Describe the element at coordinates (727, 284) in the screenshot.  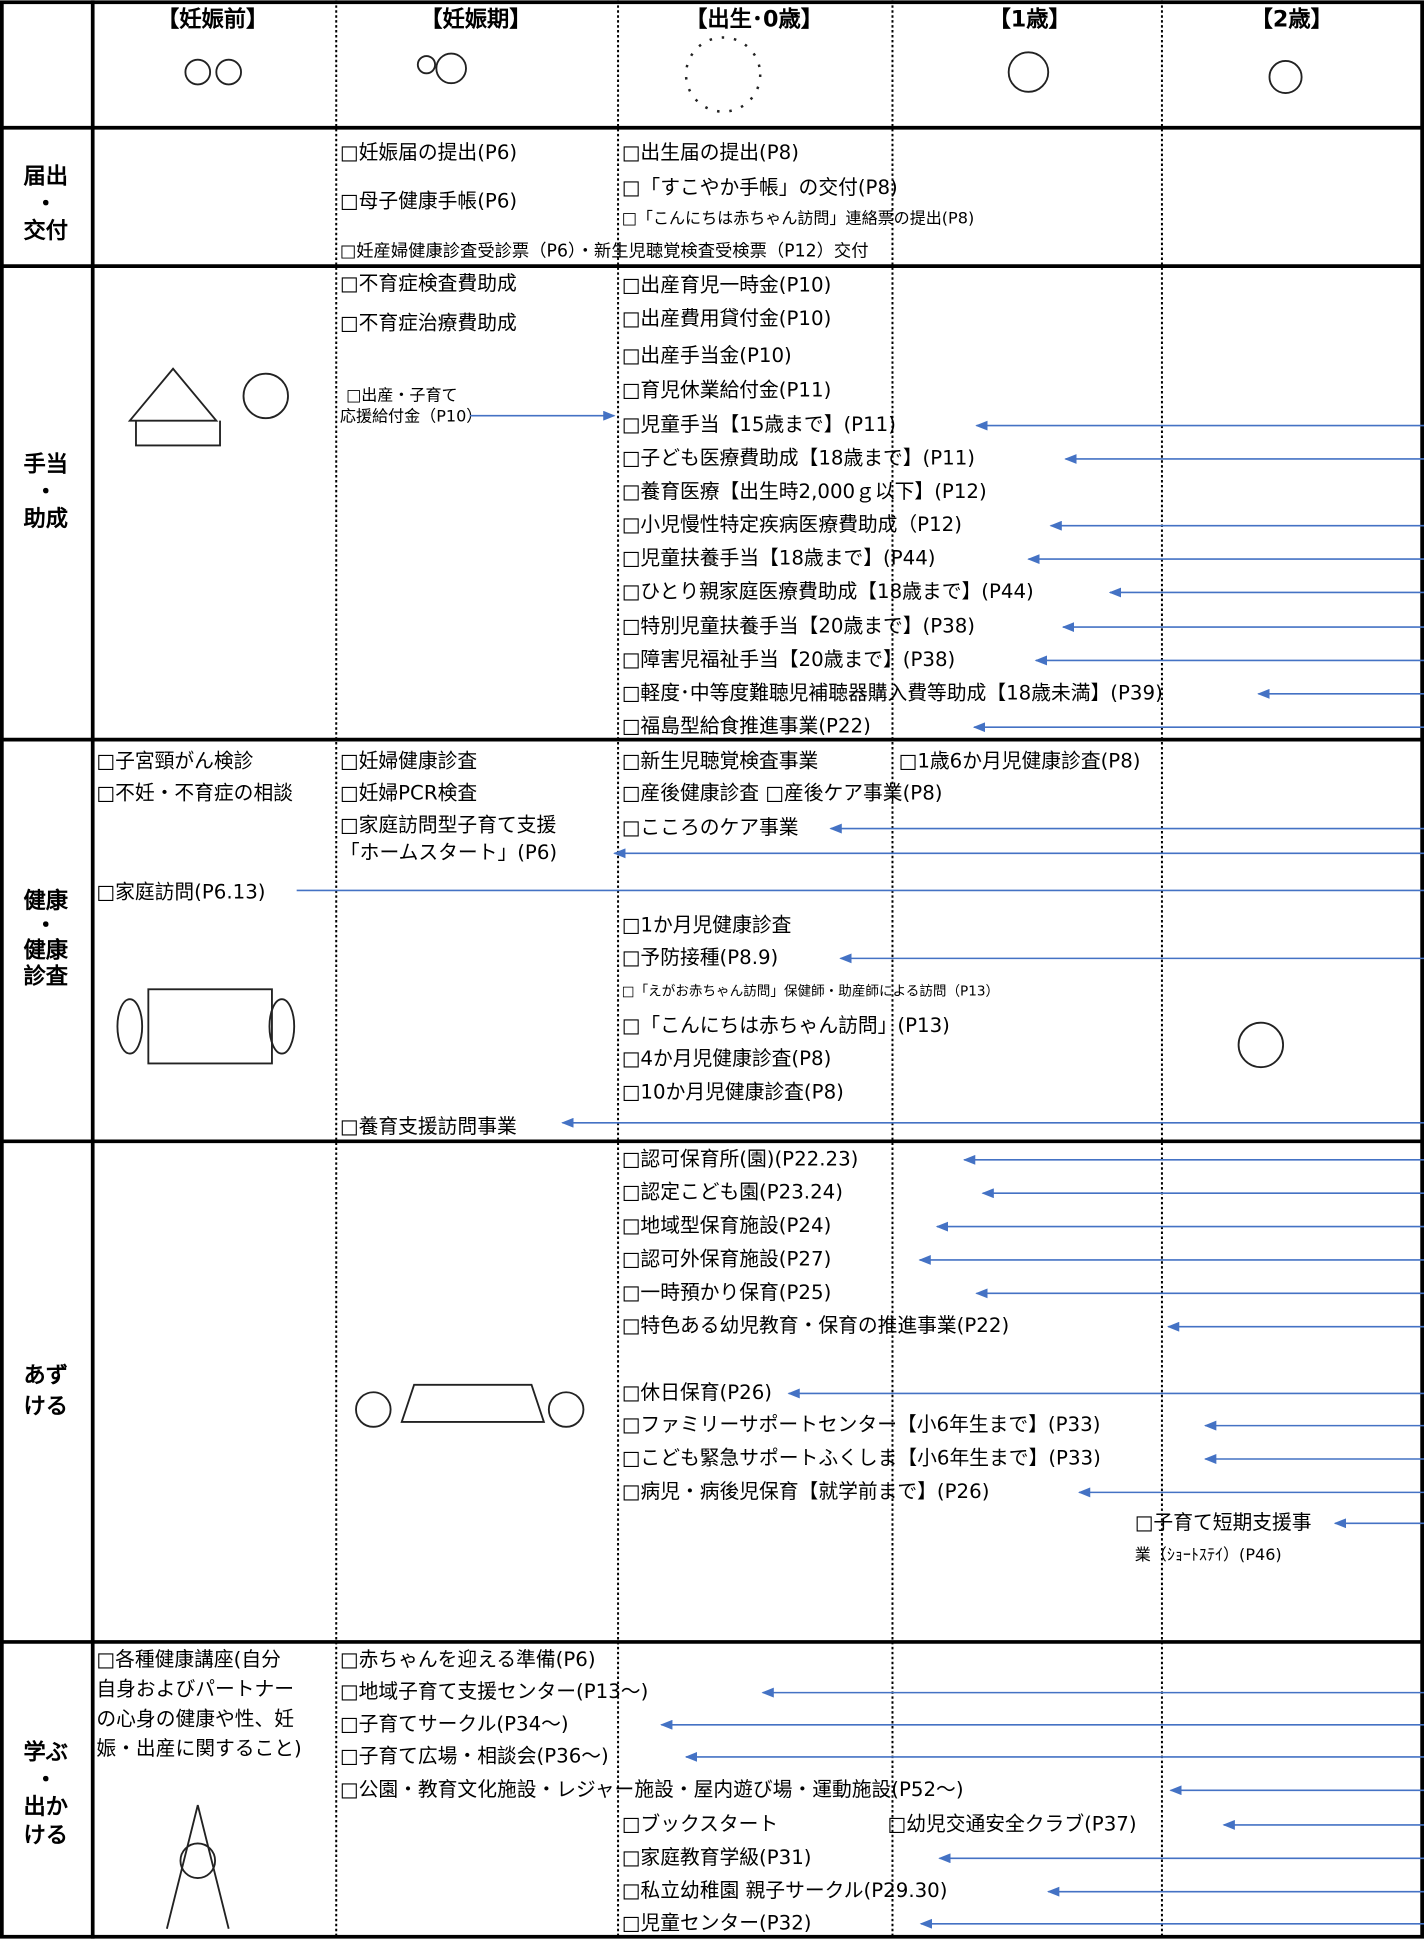
I see `checklist-item: □出産育児一時金(P10)` at that location.